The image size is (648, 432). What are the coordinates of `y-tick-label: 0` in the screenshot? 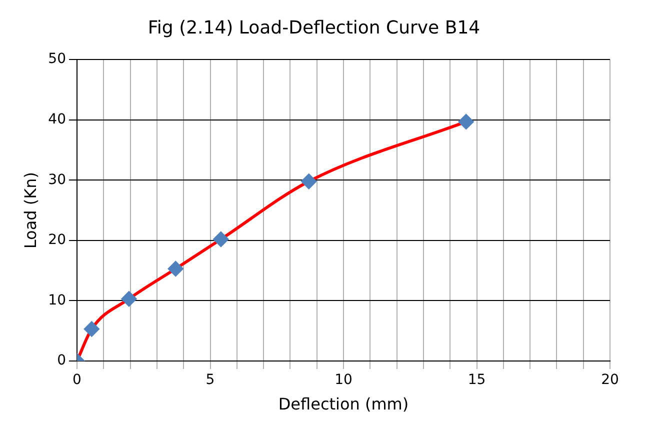 It's located at (61, 360).